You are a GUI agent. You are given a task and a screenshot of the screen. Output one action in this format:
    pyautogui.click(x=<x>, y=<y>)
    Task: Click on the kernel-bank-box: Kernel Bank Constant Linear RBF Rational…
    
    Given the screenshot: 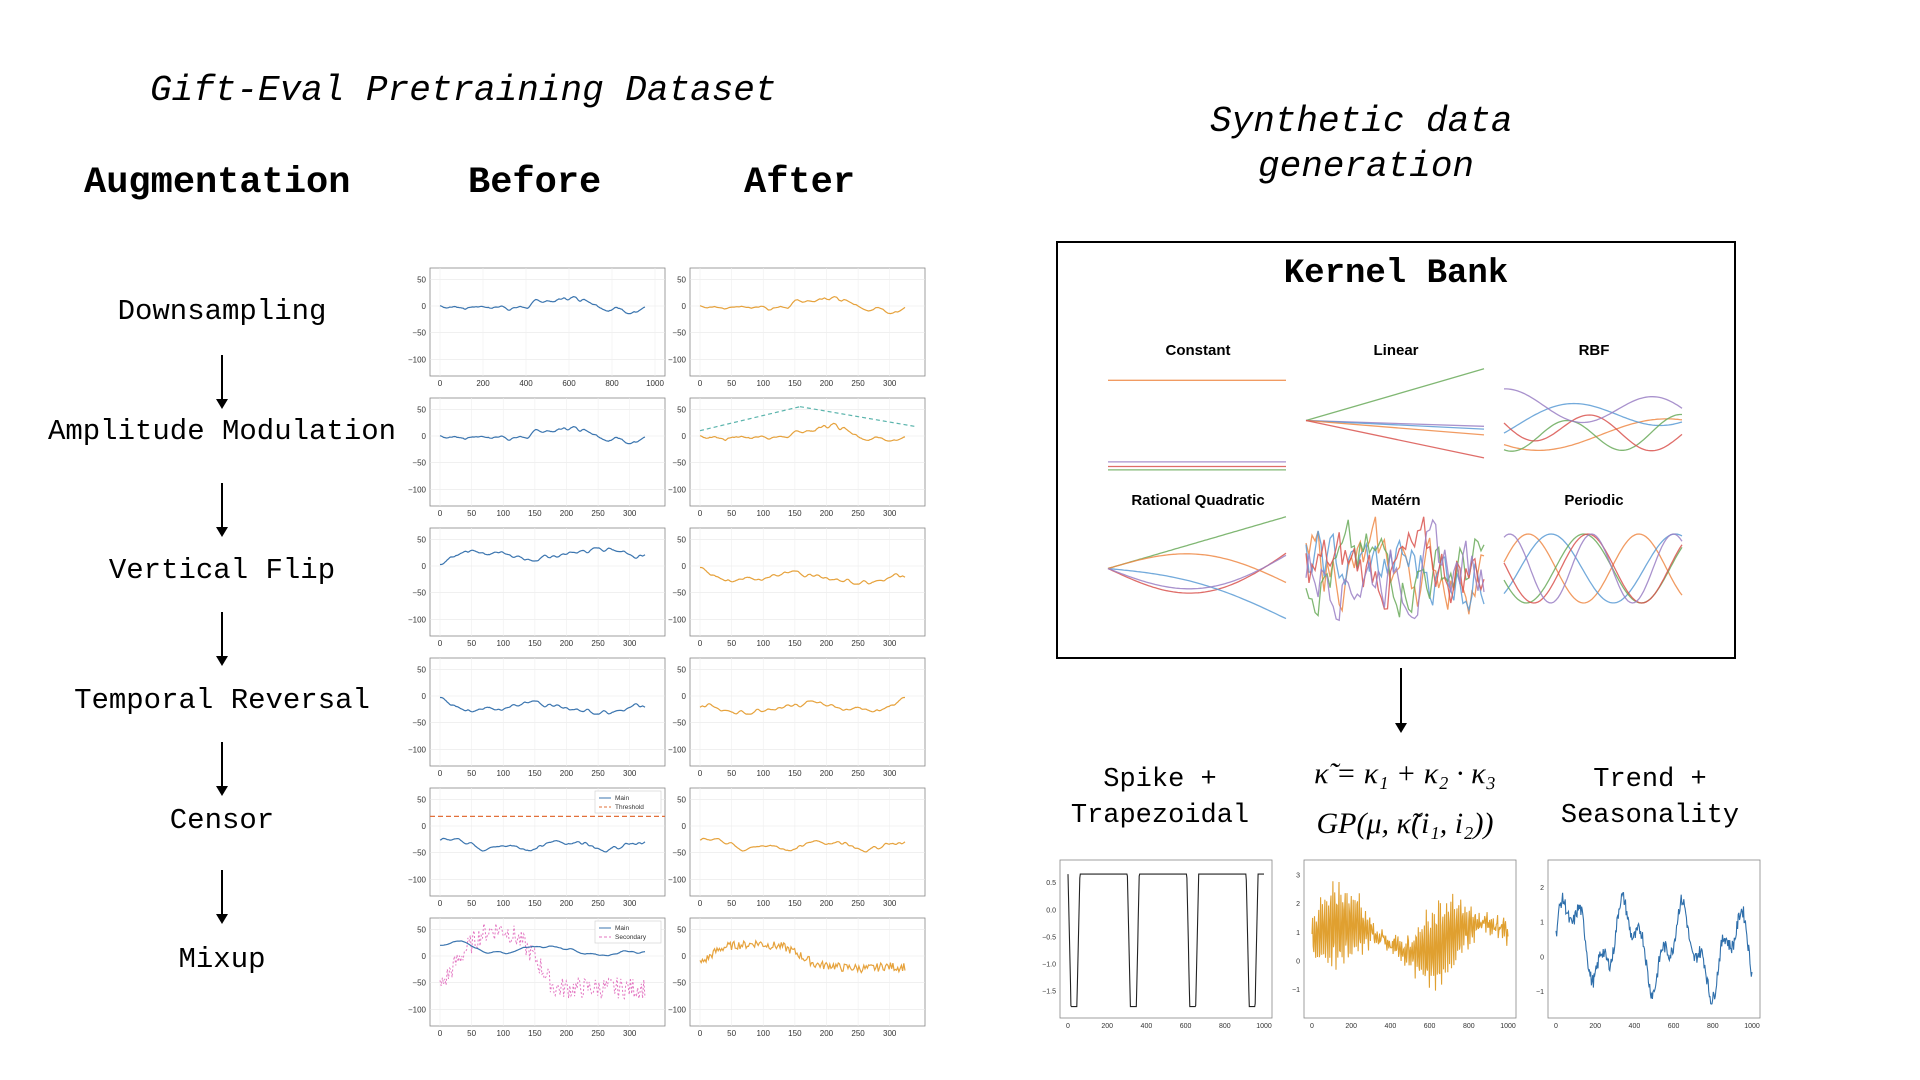 What is the action you would take?
    pyautogui.click(x=1396, y=450)
    